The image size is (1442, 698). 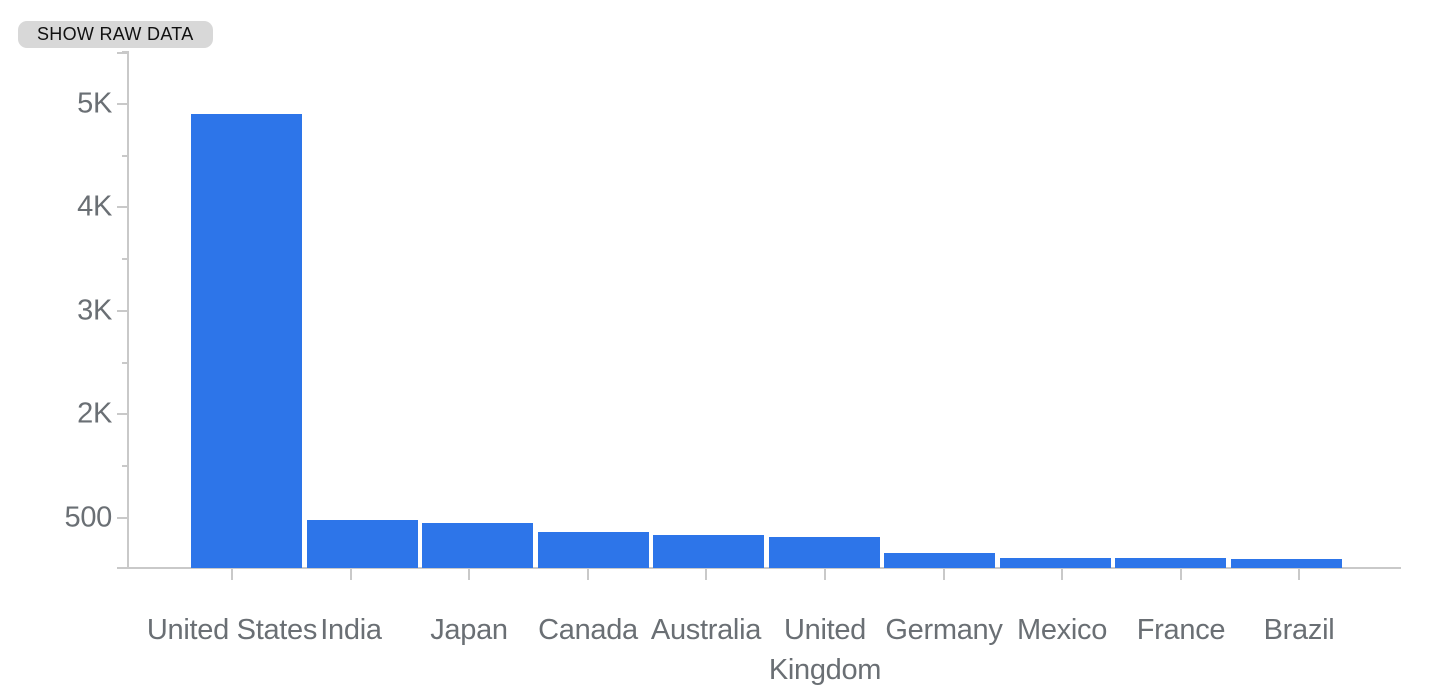 What do you see at coordinates (123, 104) in the screenshot?
I see `y-tick-5k` at bounding box center [123, 104].